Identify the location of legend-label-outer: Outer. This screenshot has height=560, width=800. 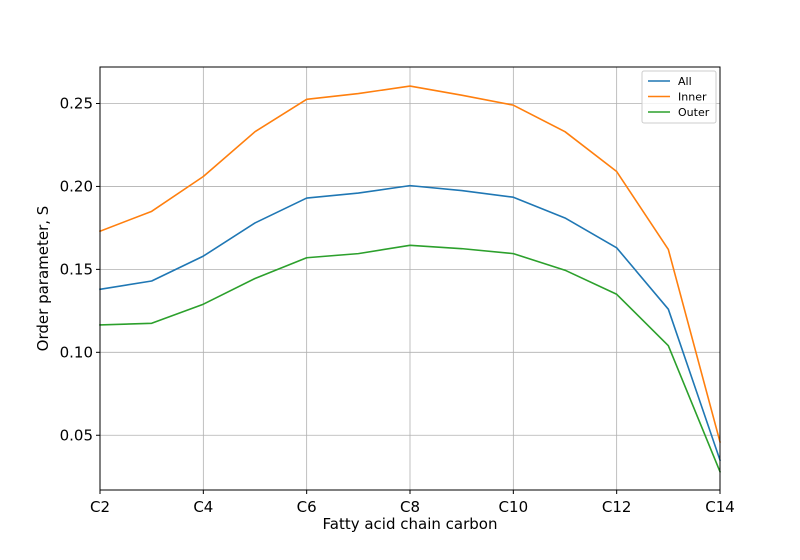
(694, 112).